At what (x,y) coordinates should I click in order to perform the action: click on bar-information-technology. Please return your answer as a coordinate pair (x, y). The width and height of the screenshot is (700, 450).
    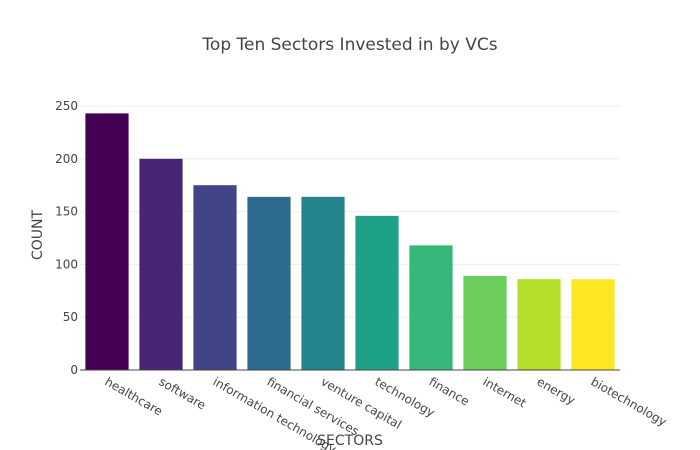
    Looking at the image, I should click on (215, 277).